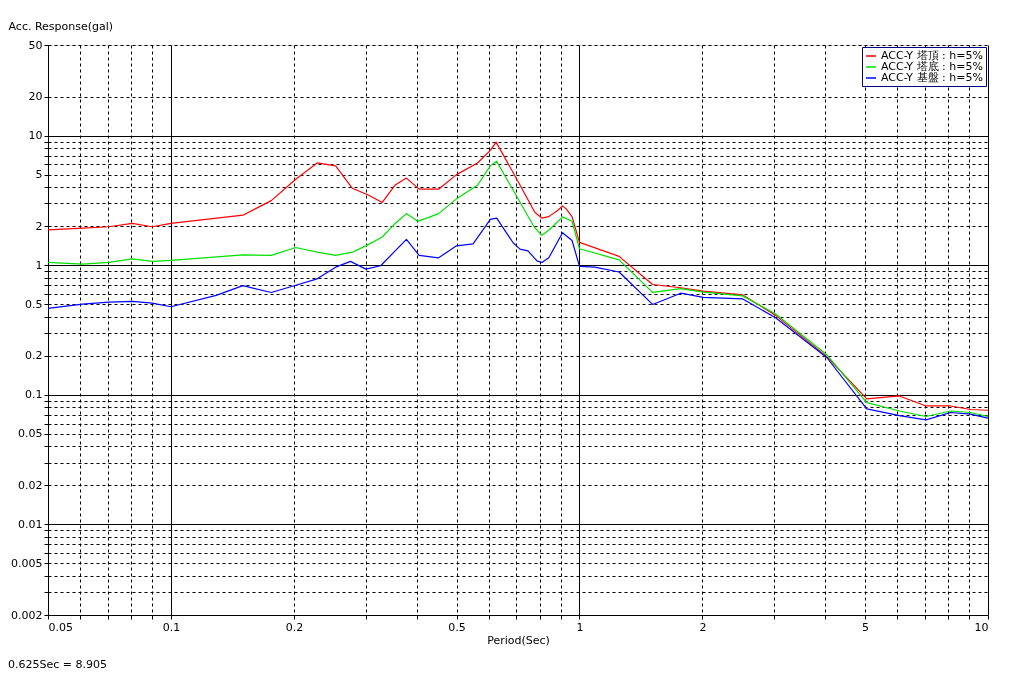 The width and height of the screenshot is (1024, 685). I want to click on x-axis-title: Period(Sec), so click(518, 640).